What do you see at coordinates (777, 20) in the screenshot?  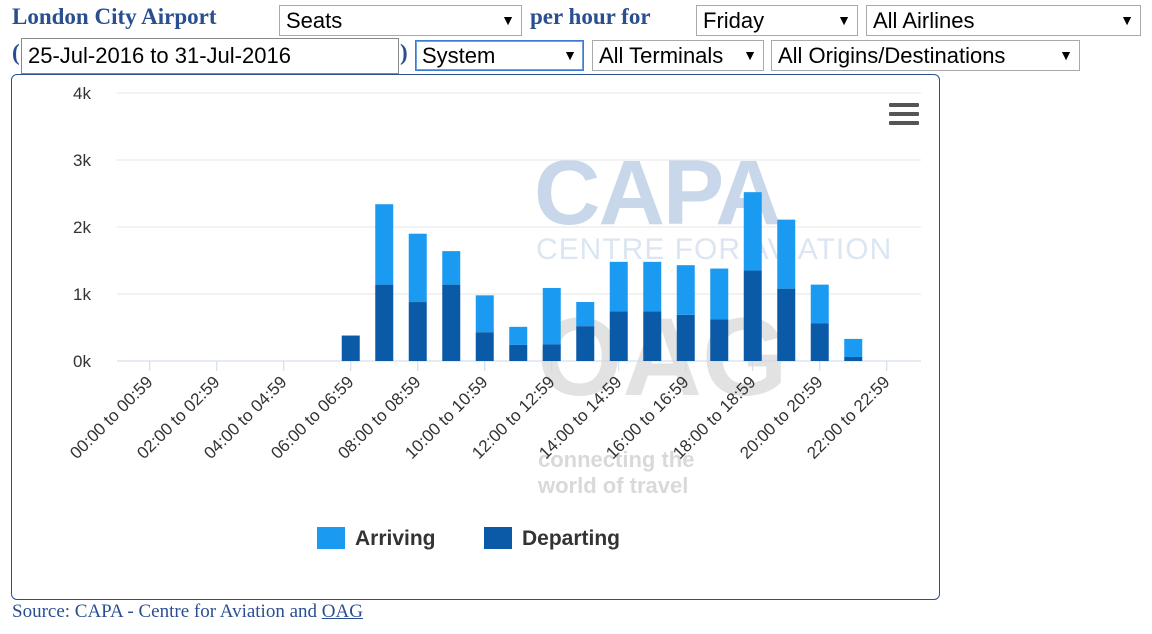 I see `day-select: Friday ▼` at bounding box center [777, 20].